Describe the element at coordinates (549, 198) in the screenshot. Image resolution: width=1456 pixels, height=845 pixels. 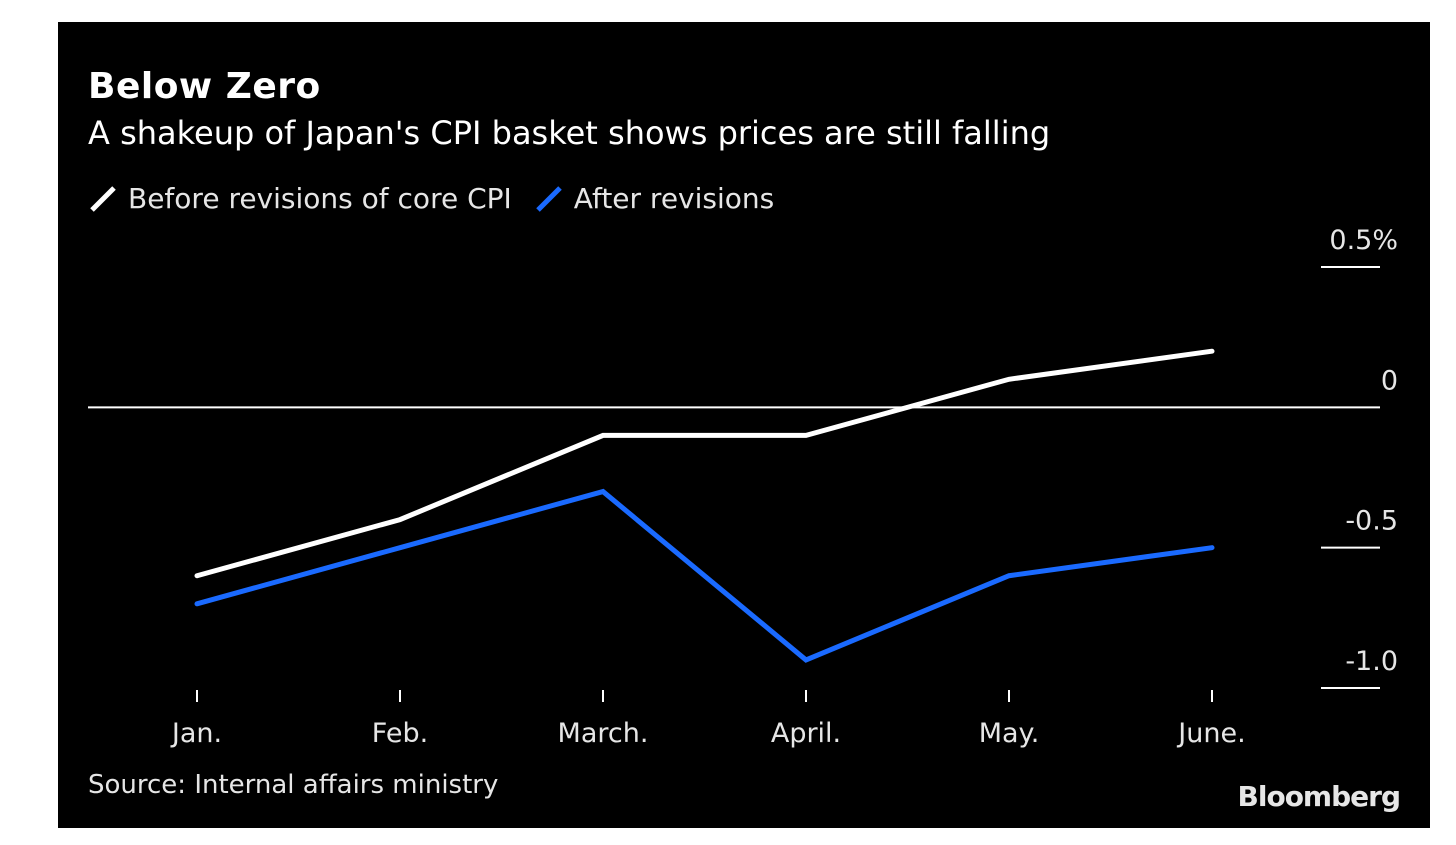
I see `legend-swatch-after` at that location.